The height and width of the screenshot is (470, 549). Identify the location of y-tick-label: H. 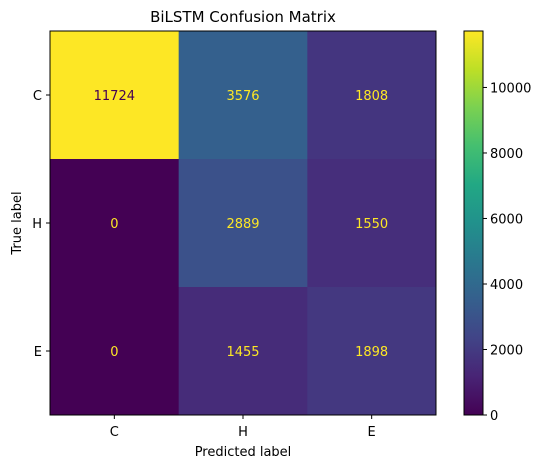
(37, 224).